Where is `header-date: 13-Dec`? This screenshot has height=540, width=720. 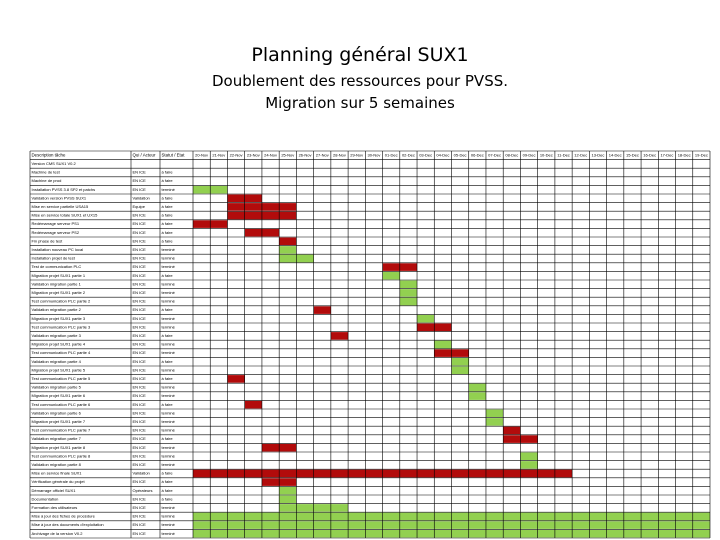 header-date: 13-Dec is located at coordinates (598, 154).